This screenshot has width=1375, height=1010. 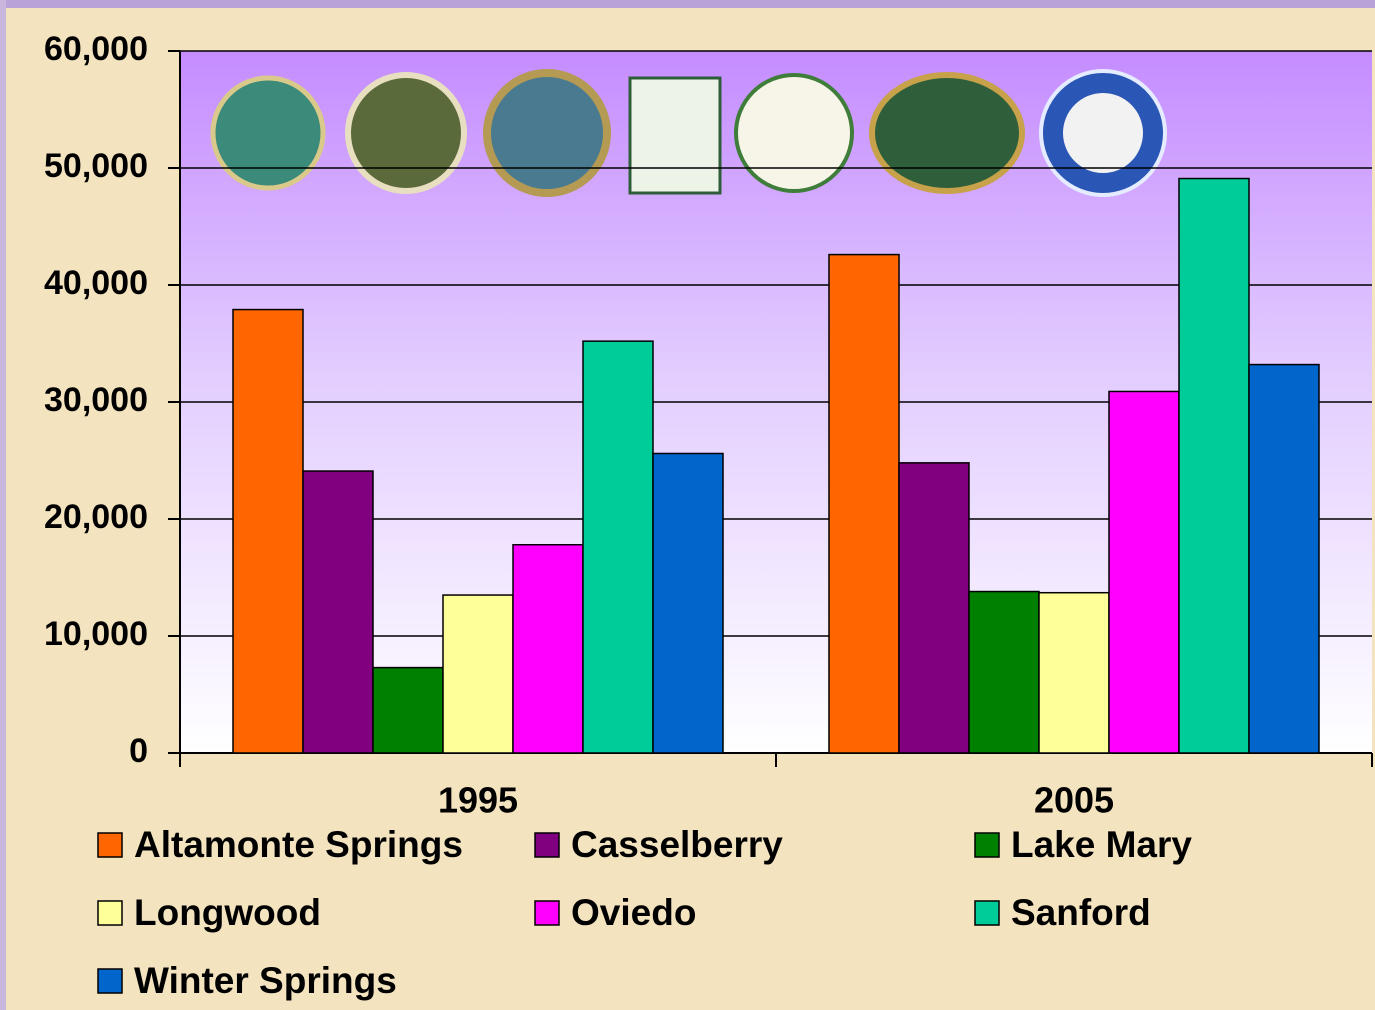 What do you see at coordinates (265, 980) in the screenshot?
I see `legend-label: Winter Springs` at bounding box center [265, 980].